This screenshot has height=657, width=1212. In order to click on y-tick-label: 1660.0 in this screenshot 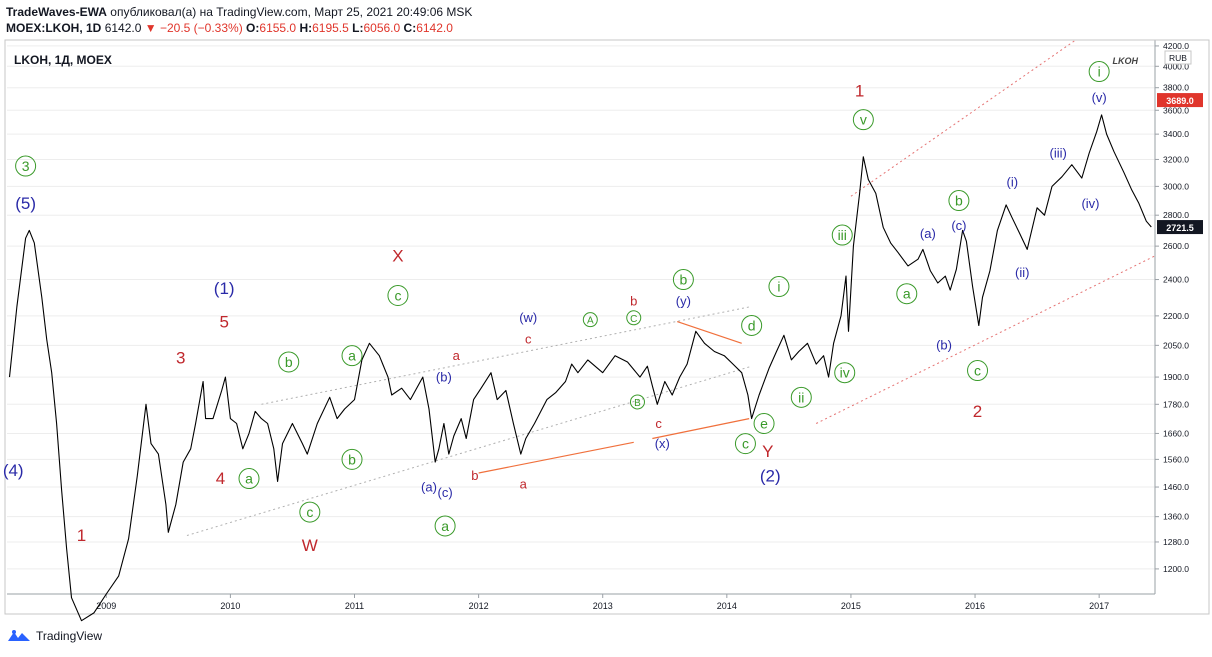, I will do `click(1176, 433)`.